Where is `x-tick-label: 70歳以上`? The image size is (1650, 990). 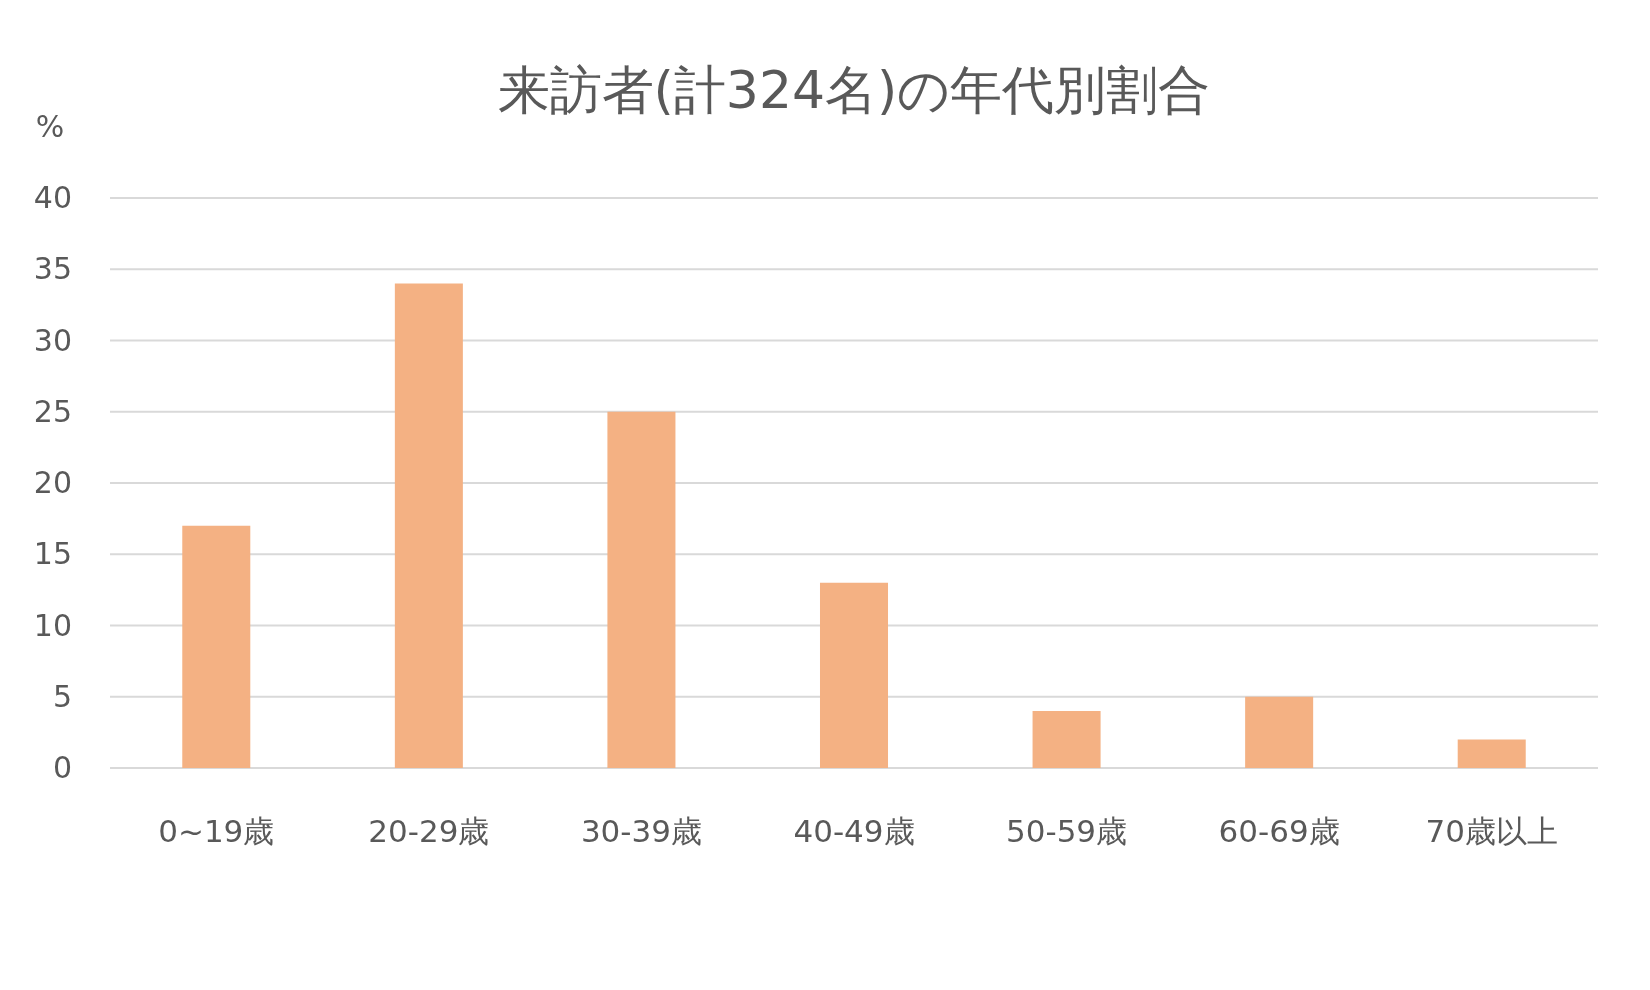
x-tick-label: 70歳以上 is located at coordinates (1491, 831).